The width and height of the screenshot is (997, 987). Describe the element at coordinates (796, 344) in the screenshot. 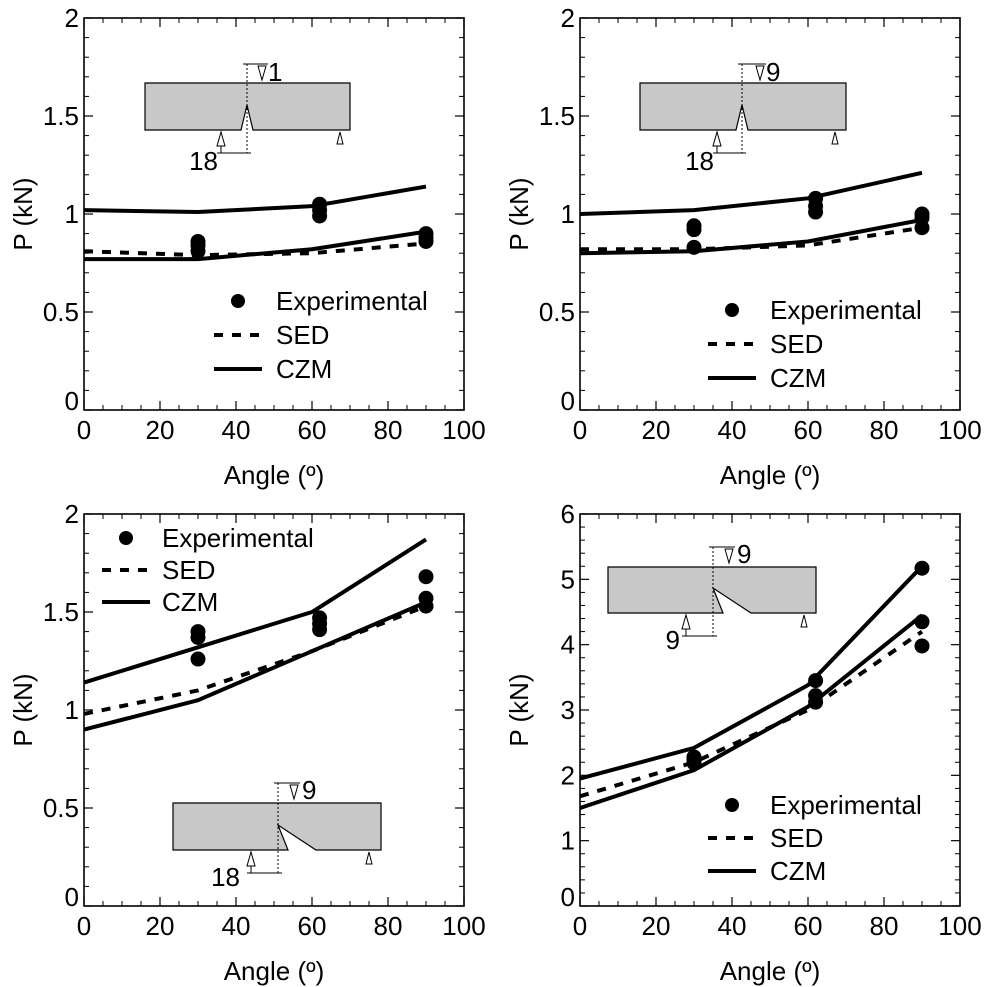

I see `legend-label: SED` at that location.